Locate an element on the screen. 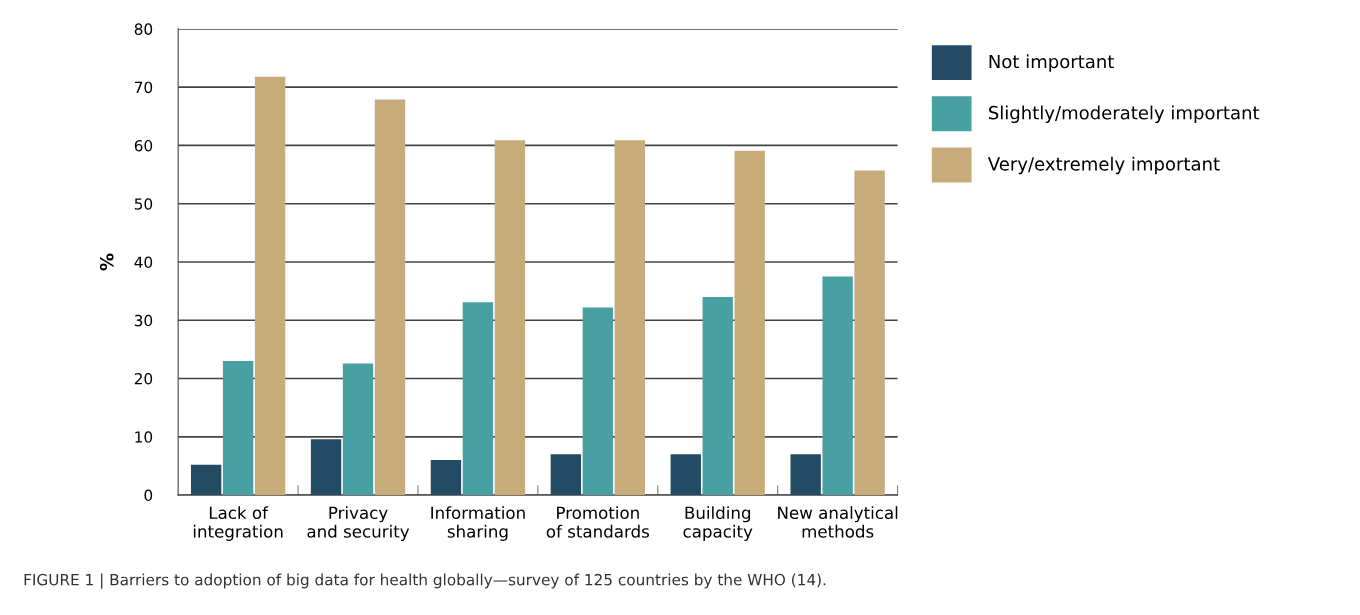 Image resolution: width=1360 pixels, height=615 pixels. y-tick-label: 60 is located at coordinates (143, 145).